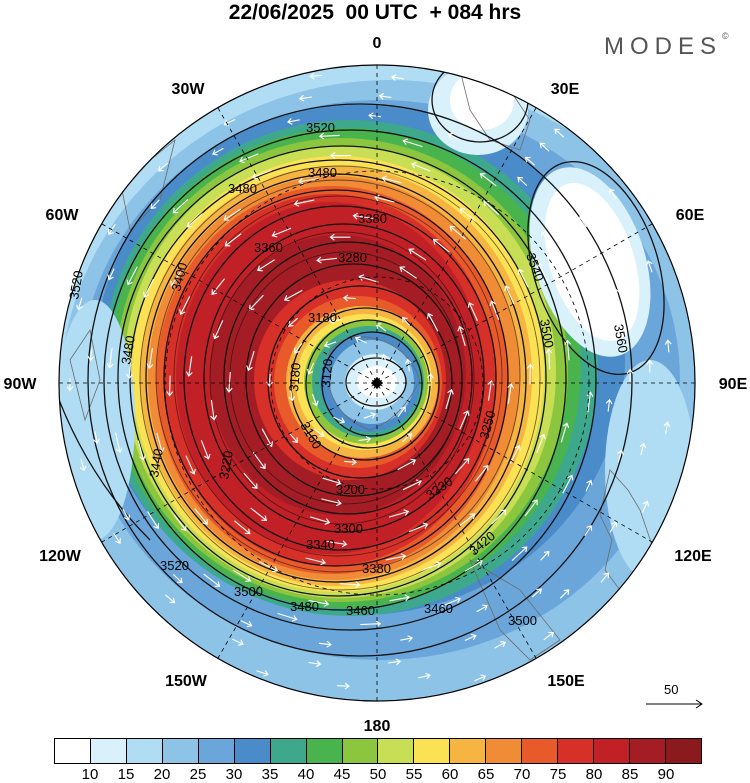 Image resolution: width=750 pixels, height=783 pixels. Describe the element at coordinates (487, 425) in the screenshot. I see `contour-label: 3250` at that location.